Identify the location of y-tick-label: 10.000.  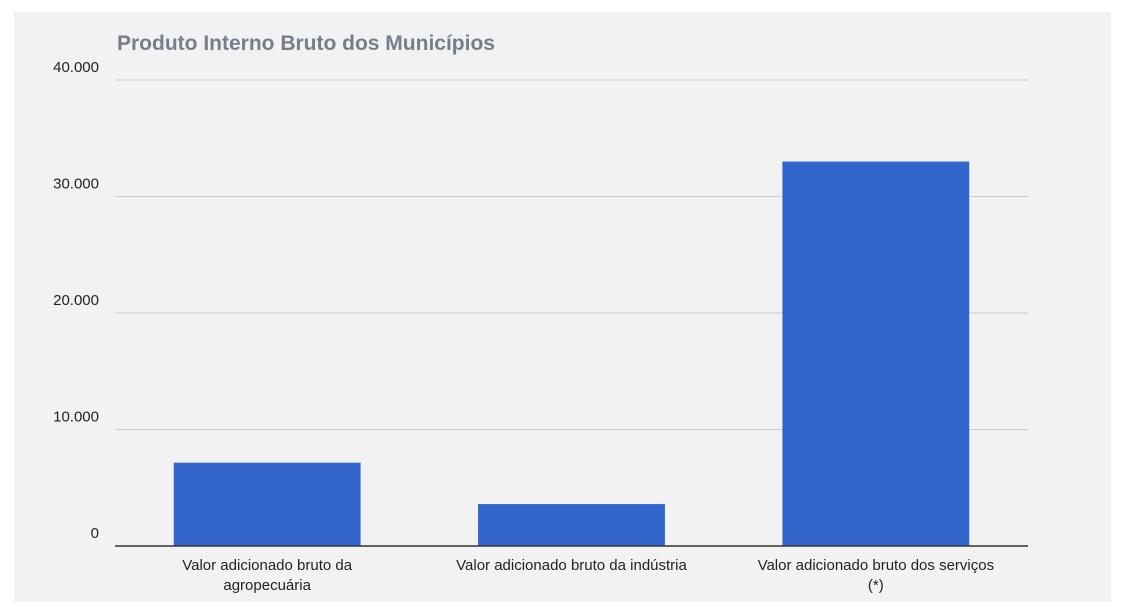
(76, 416).